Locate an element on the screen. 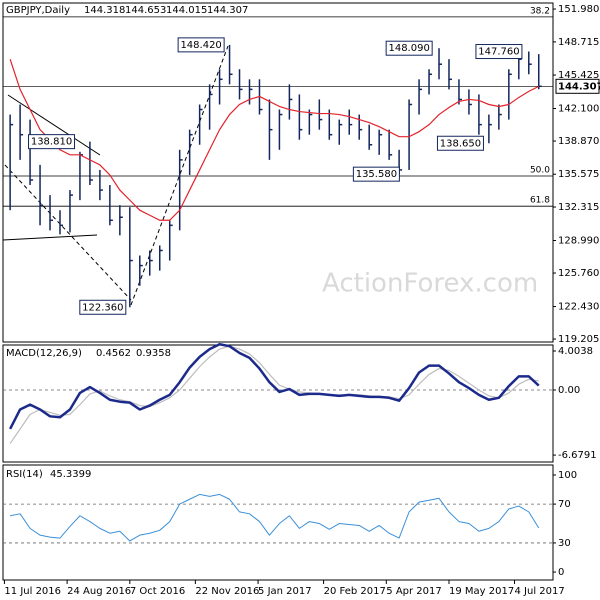 The image size is (600, 600). rsi-last: 45.3399 is located at coordinates (70, 474).